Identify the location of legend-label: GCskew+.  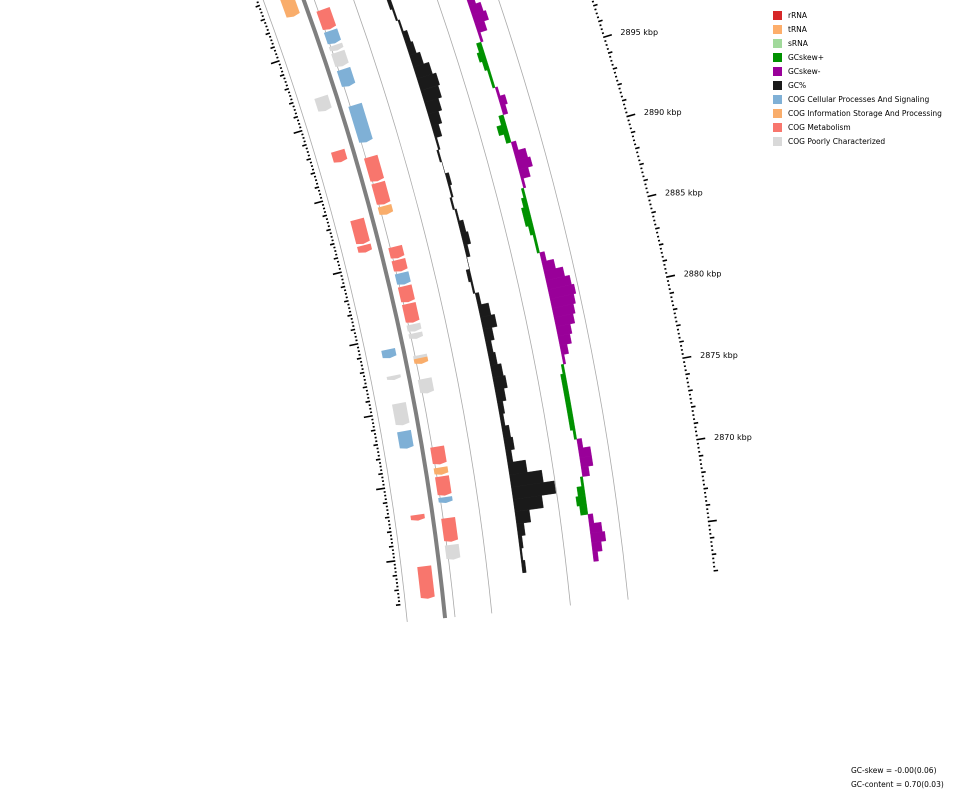
(806, 57).